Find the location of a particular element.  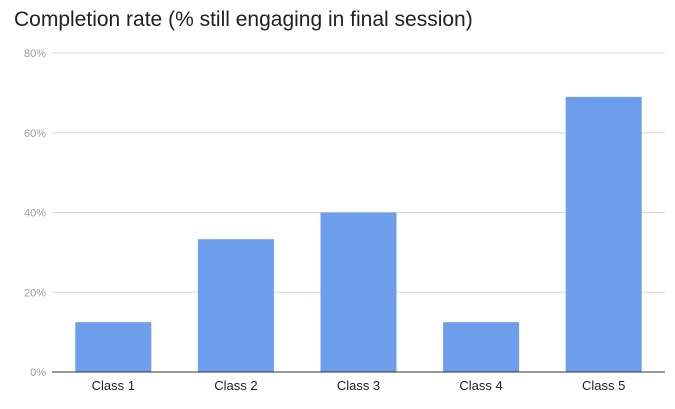

y-axis-ticks: 0% 20% 40% 60% 80% is located at coordinates (35, 213).